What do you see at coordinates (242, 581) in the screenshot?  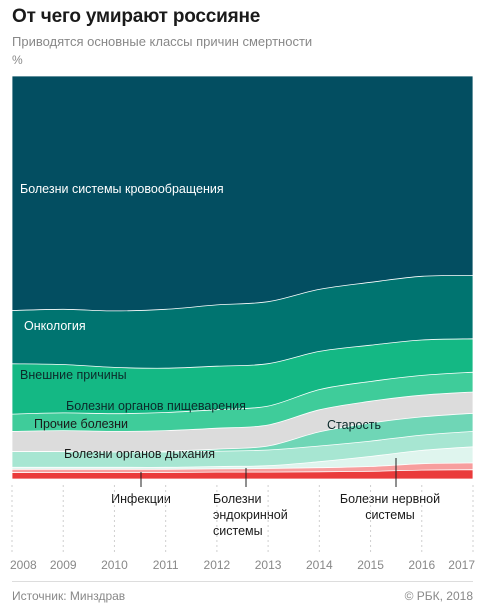 I see `footer-divider` at bounding box center [242, 581].